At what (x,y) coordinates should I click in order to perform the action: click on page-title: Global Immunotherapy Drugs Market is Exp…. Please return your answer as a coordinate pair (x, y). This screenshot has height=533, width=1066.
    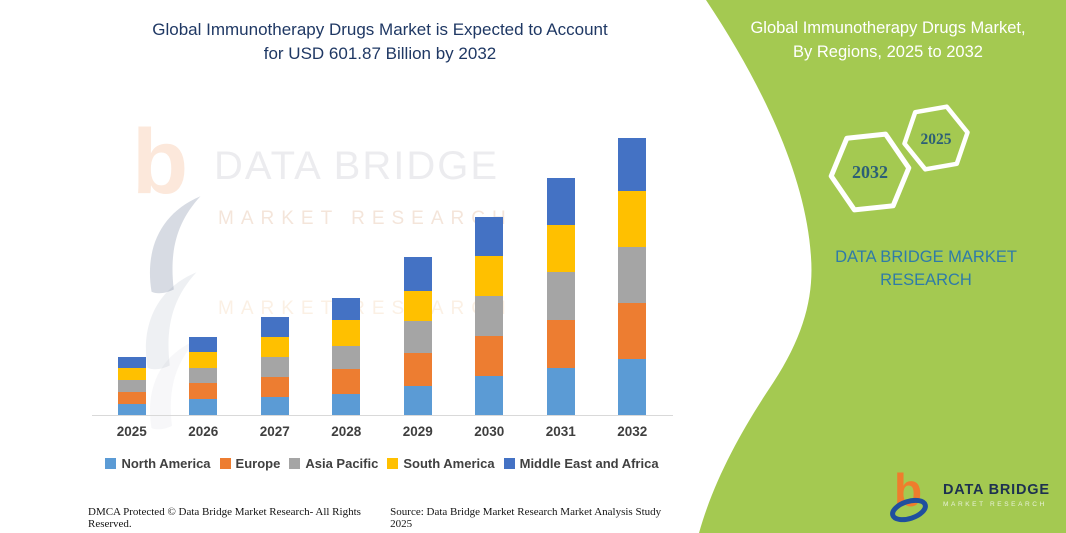
    Looking at the image, I should click on (380, 42).